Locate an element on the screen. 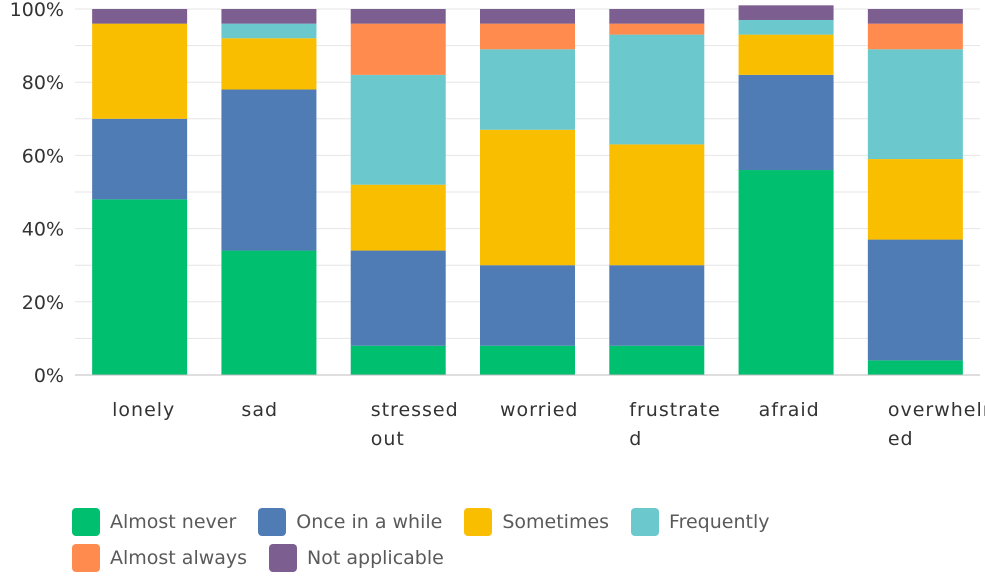  y-tick-label: 60% is located at coordinates (43, 156).